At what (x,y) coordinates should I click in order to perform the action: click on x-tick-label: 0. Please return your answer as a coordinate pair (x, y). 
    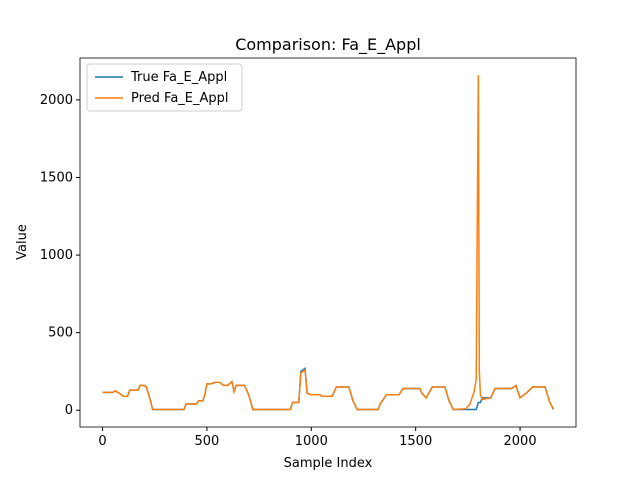
    Looking at the image, I should click on (102, 441).